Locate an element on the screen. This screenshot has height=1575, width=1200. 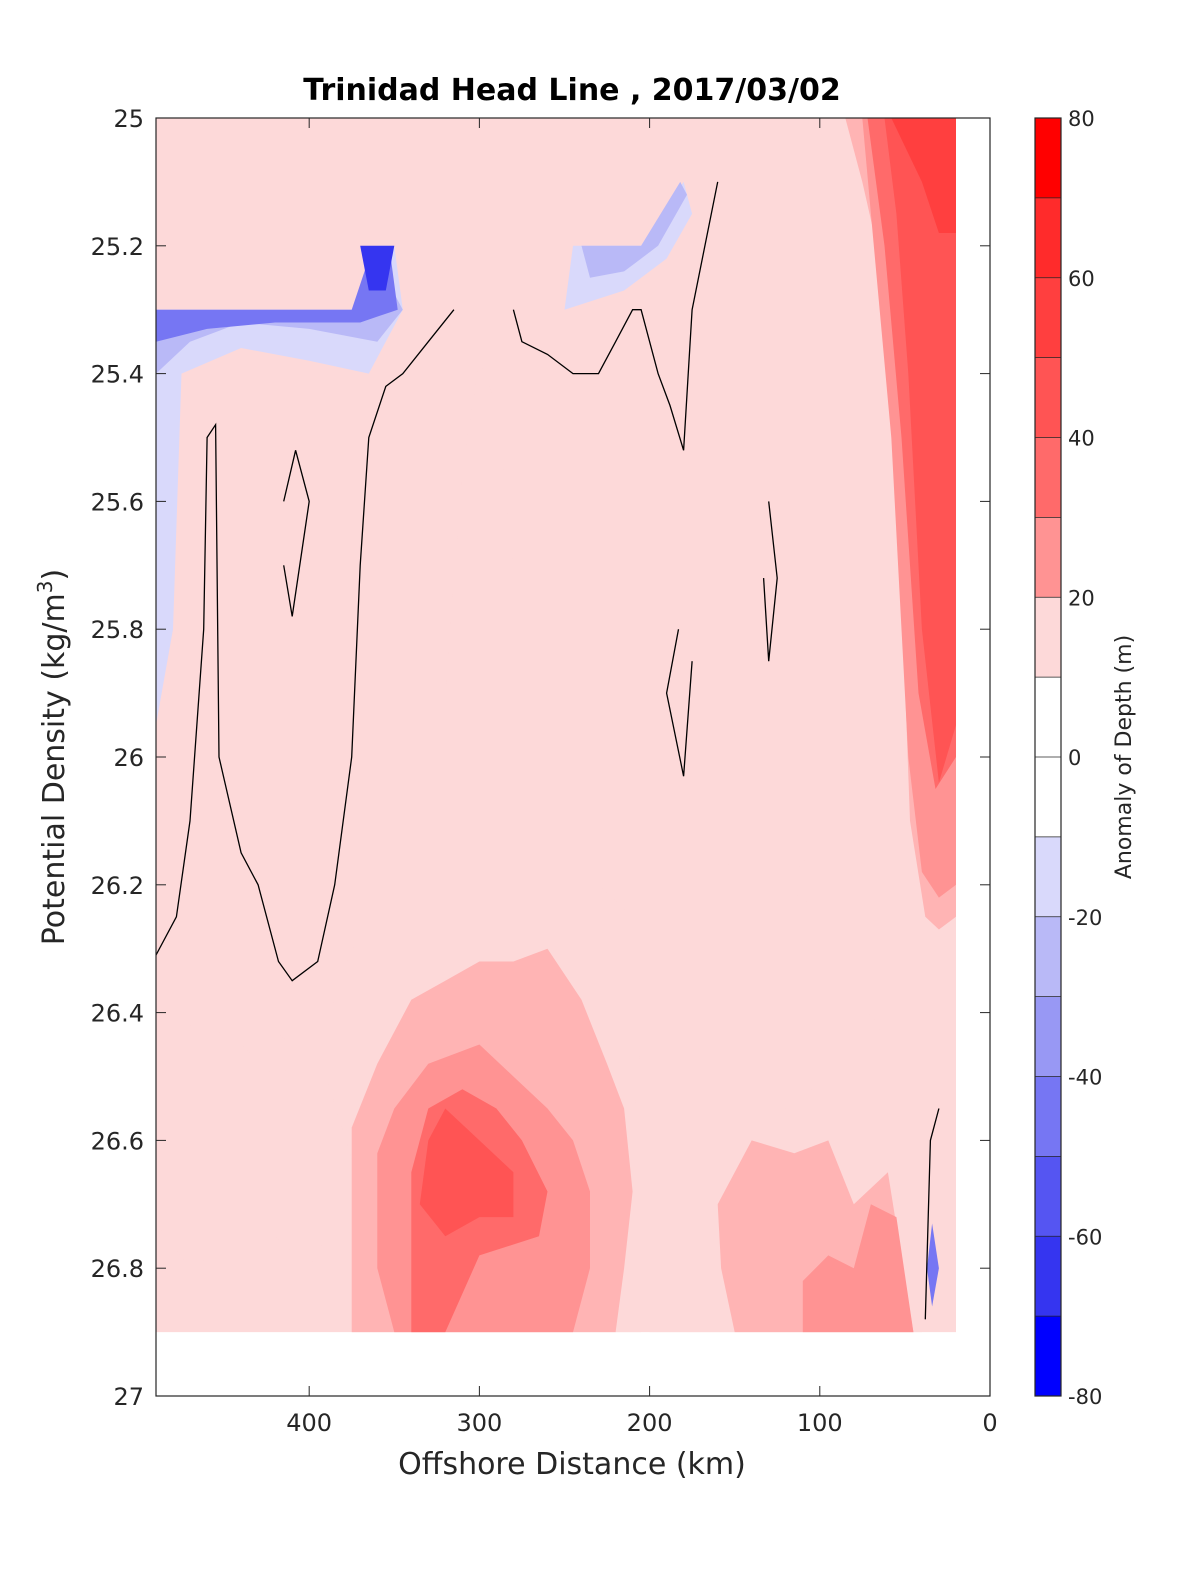
y-tick-label-1: 25.2 is located at coordinates (117, 247).